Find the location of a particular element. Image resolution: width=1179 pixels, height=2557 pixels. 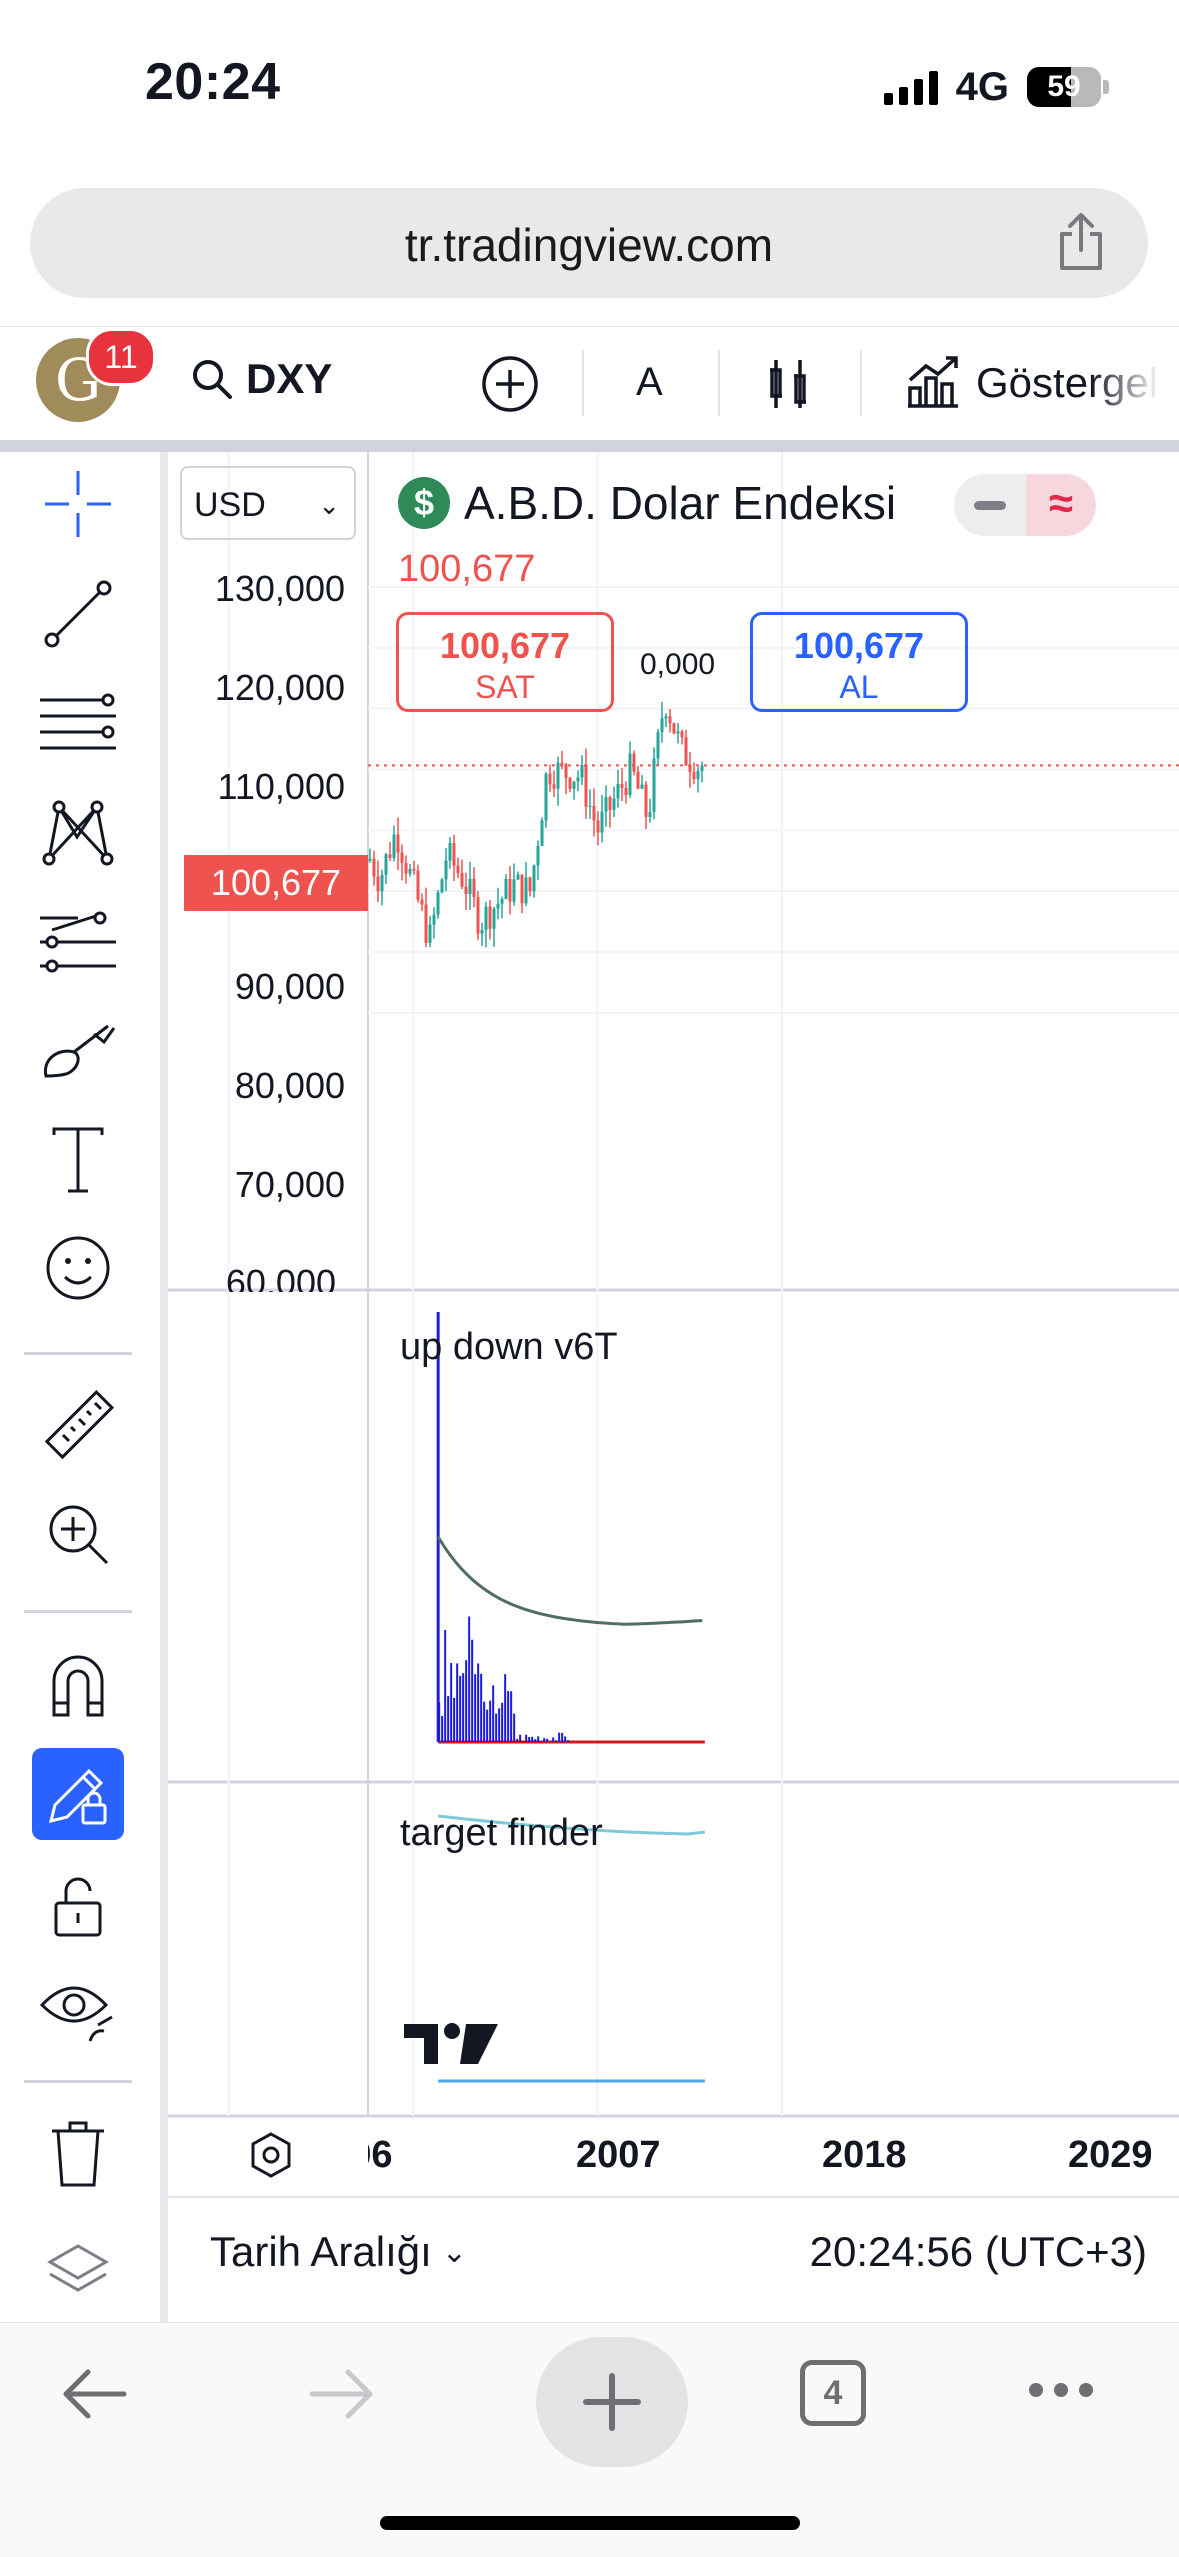

battery-icon: 59 is located at coordinates (1064, 87).